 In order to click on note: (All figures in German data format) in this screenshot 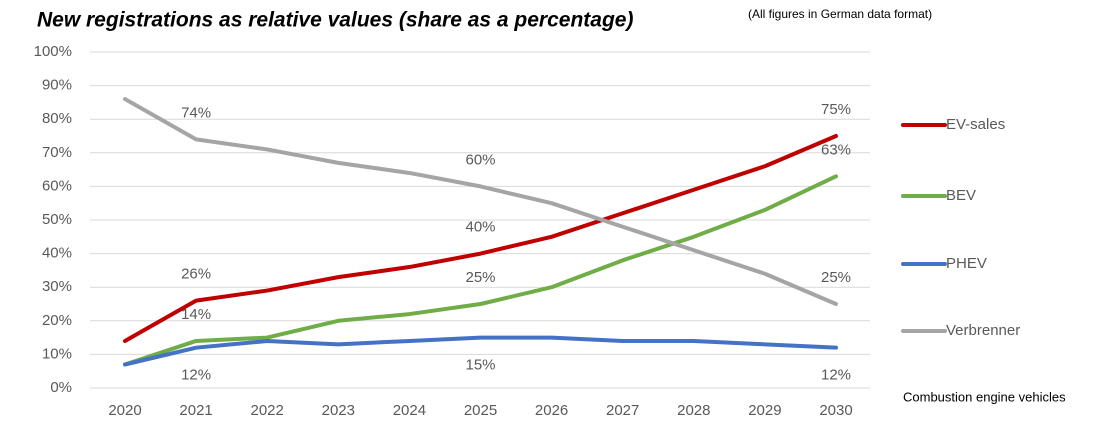, I will do `click(840, 14)`.